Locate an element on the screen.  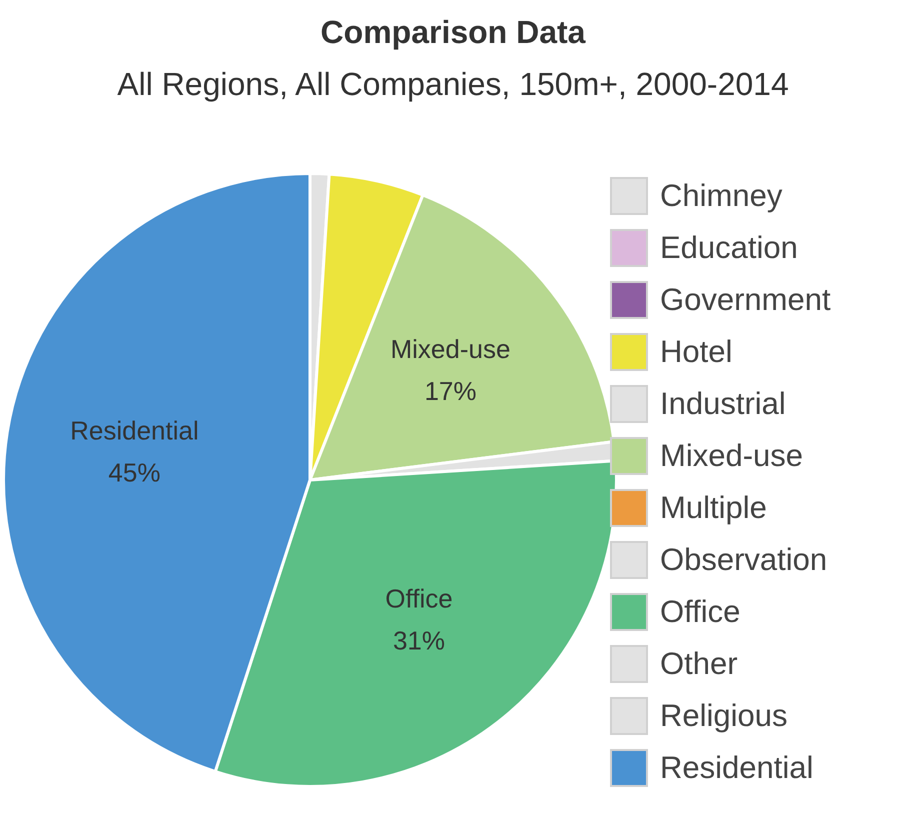
slice-label: Office is located at coordinates (419, 599).